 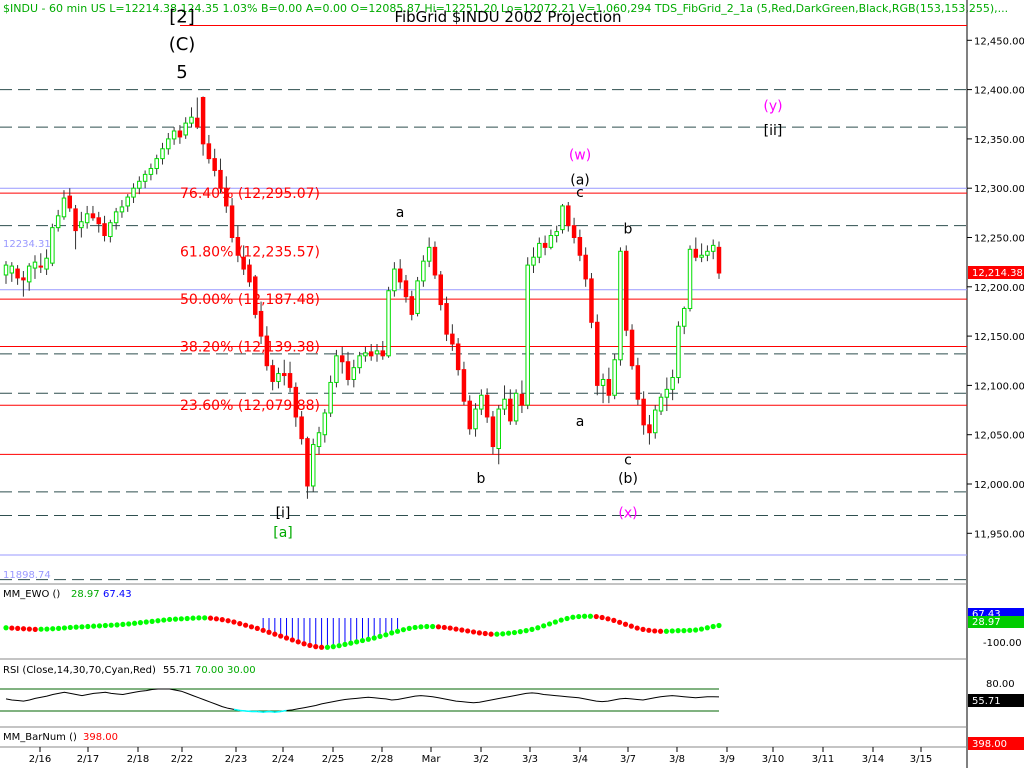 I want to click on rsi-value-3: 30.00, so click(x=241, y=670).